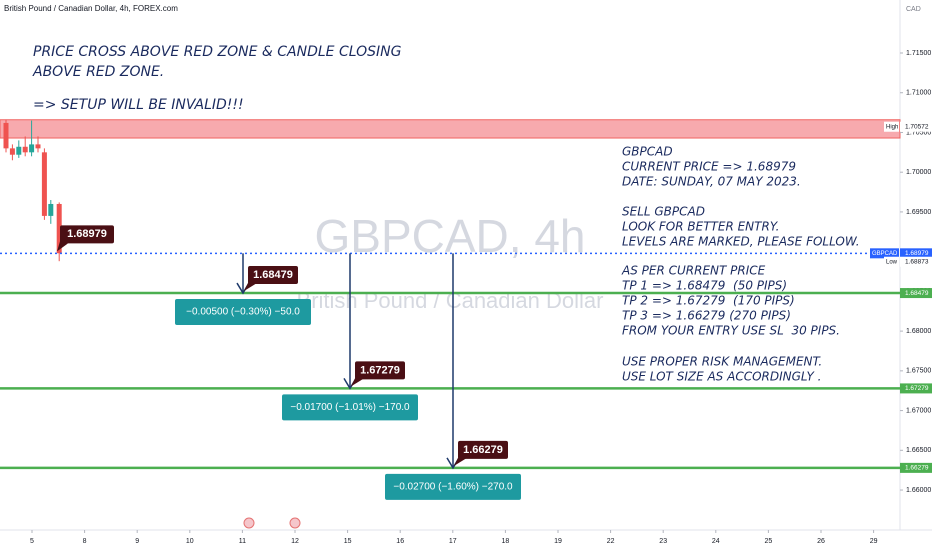  I want to click on target-axis-label: 1.66279, so click(917, 468).